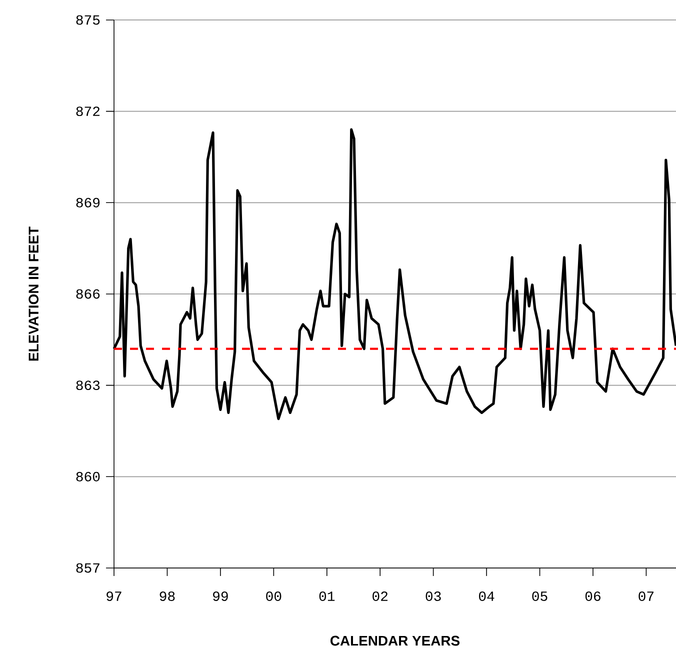  Describe the element at coordinates (220, 596) in the screenshot. I see `x-tick-label: 99` at that location.